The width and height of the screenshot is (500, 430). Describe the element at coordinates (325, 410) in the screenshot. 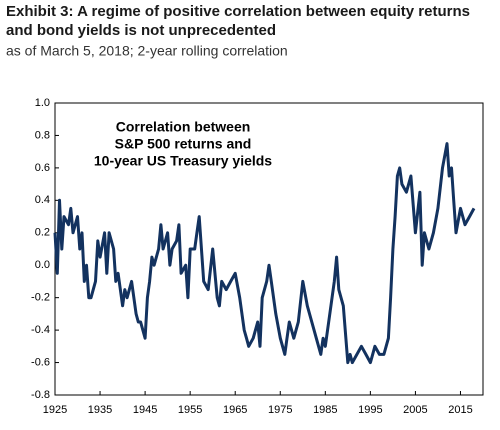

I see `x-tick-label: 1985` at that location.